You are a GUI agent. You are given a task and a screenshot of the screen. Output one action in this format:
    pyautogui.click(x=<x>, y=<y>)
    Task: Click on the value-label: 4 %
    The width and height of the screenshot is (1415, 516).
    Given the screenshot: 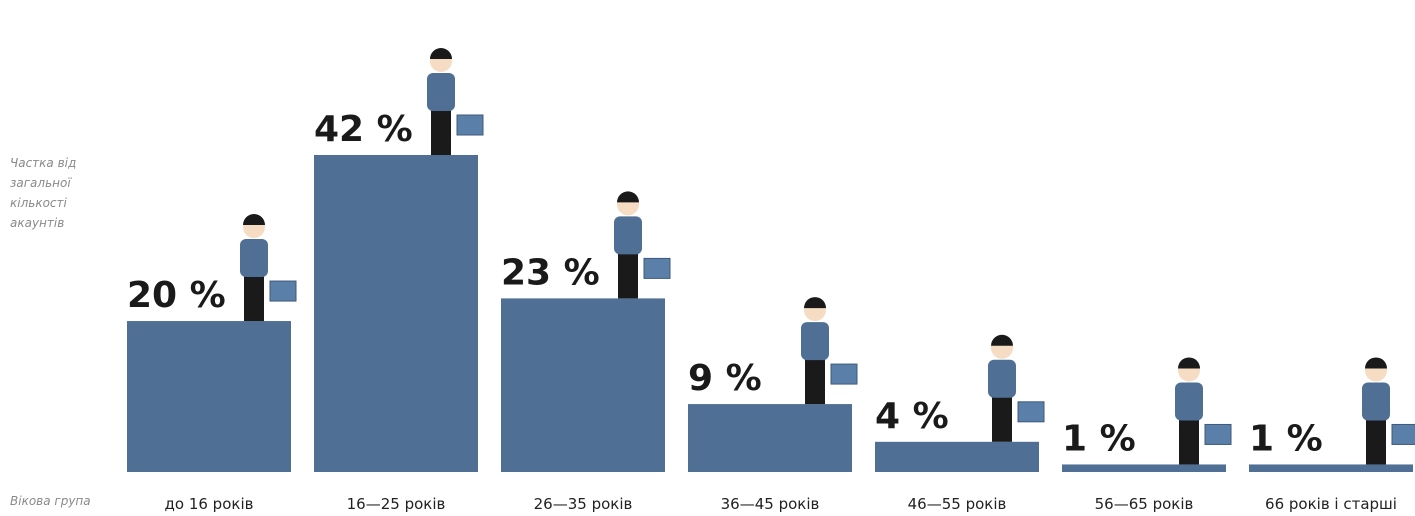 What is the action you would take?
    pyautogui.click(x=912, y=416)
    